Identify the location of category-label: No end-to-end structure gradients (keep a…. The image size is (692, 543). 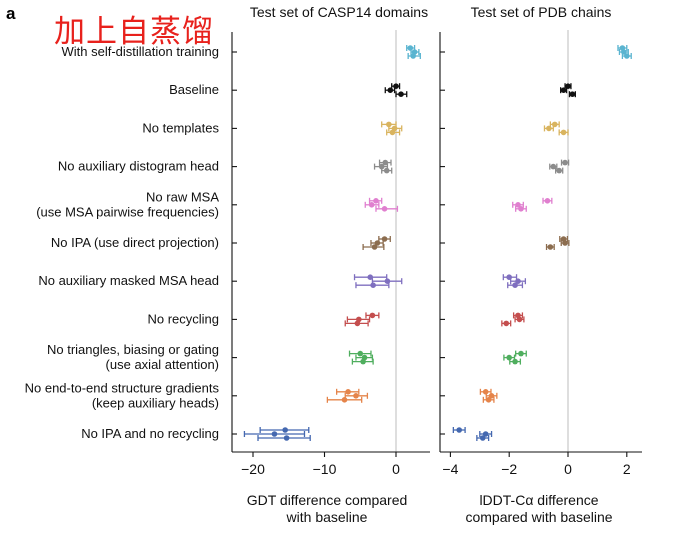
(122, 395).